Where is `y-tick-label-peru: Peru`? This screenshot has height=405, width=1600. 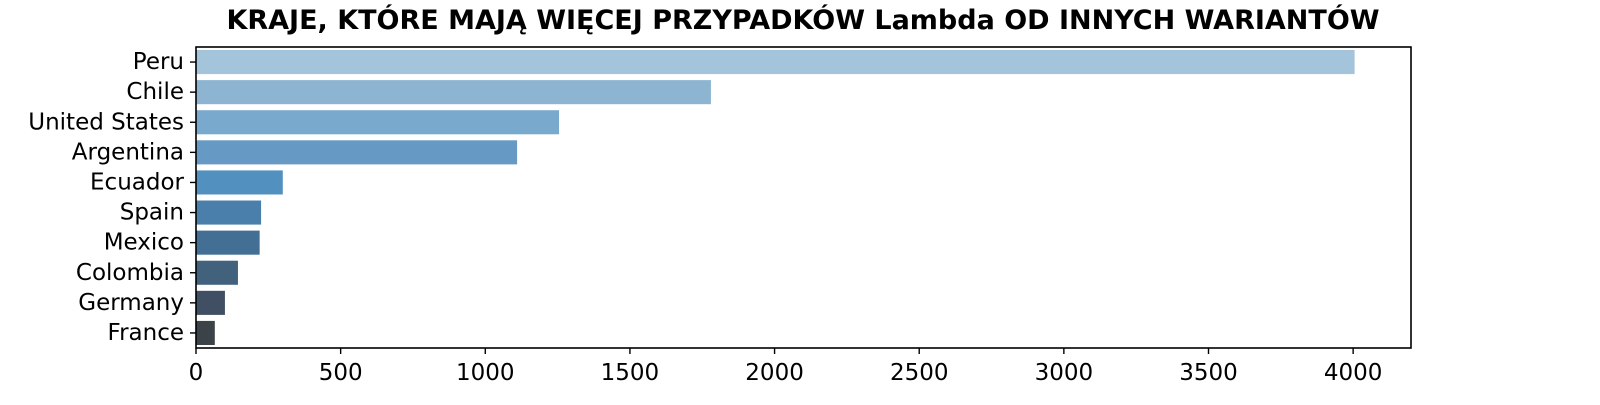
y-tick-label-peru: Peru is located at coordinates (158, 62).